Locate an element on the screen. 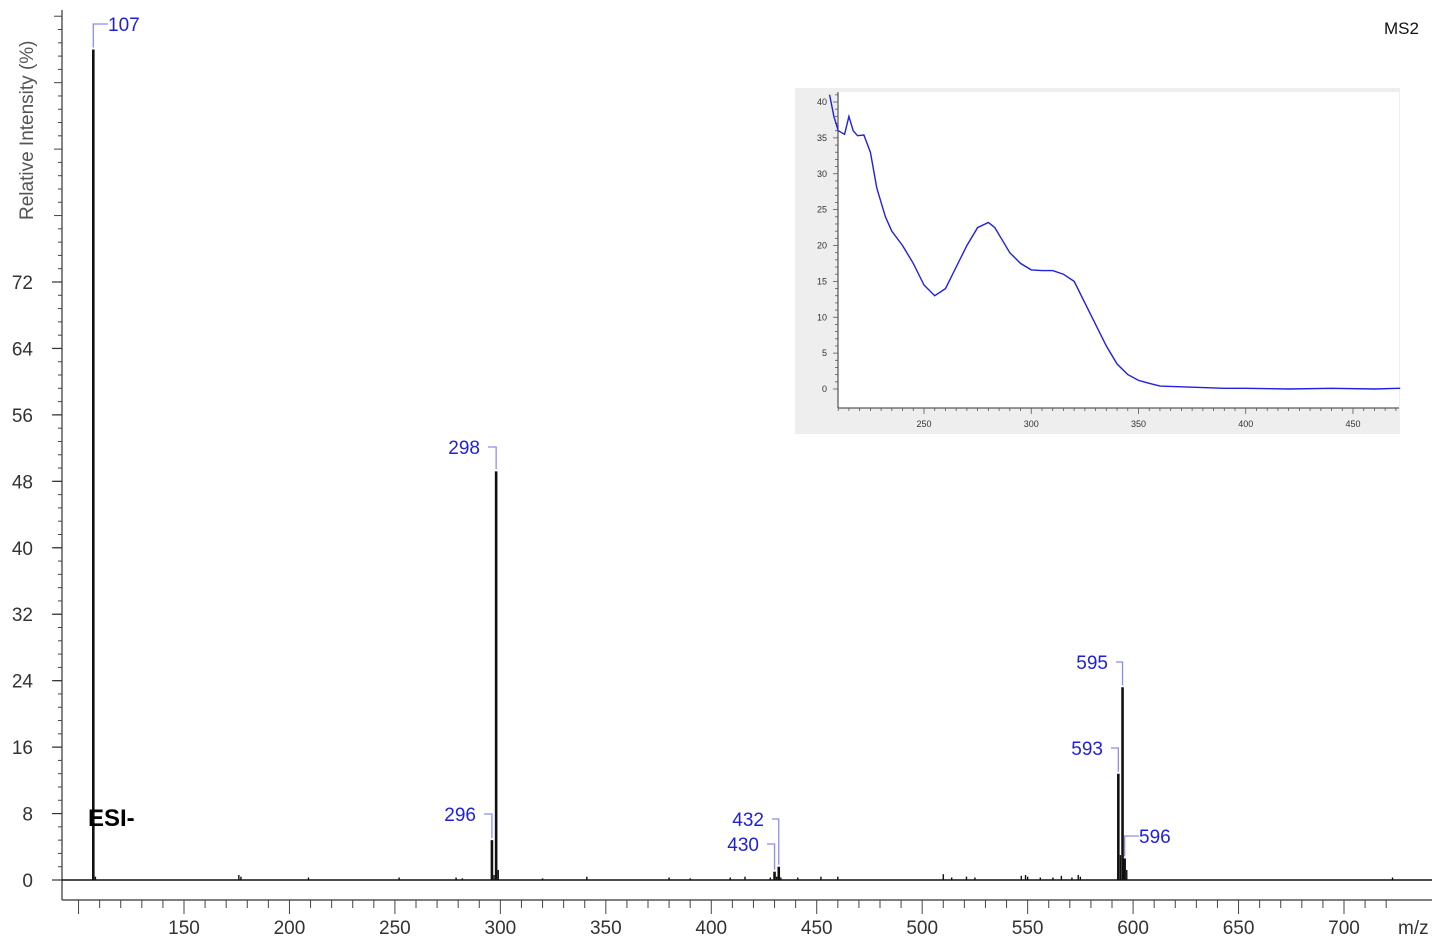 This screenshot has width=1439, height=939. inset-x-tick-label: 250 is located at coordinates (923, 424).